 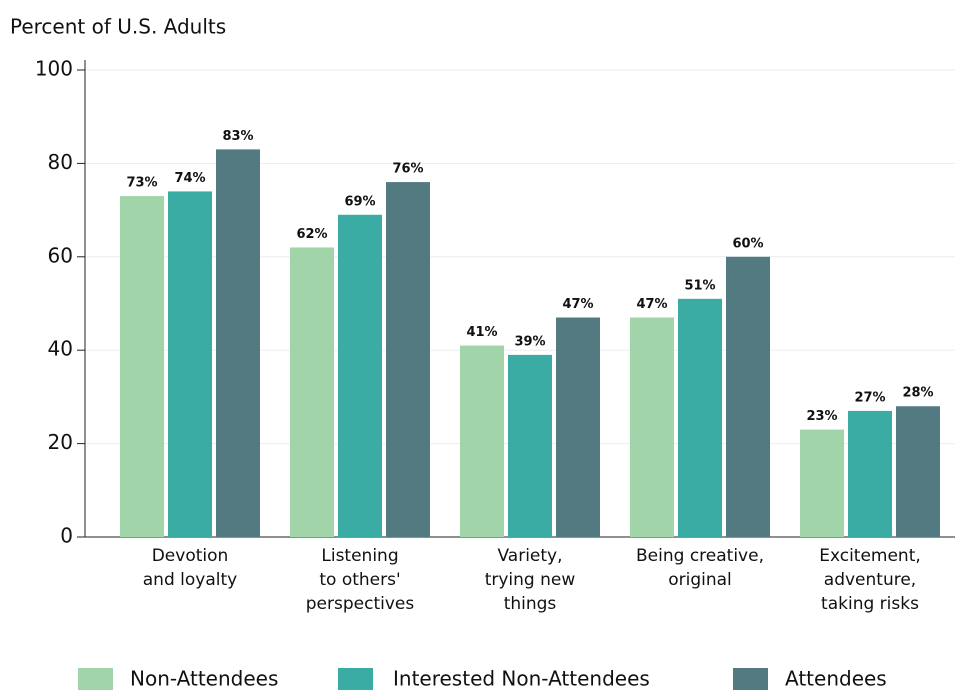 I want to click on legend-label: Non-Attendees, so click(x=204, y=679).